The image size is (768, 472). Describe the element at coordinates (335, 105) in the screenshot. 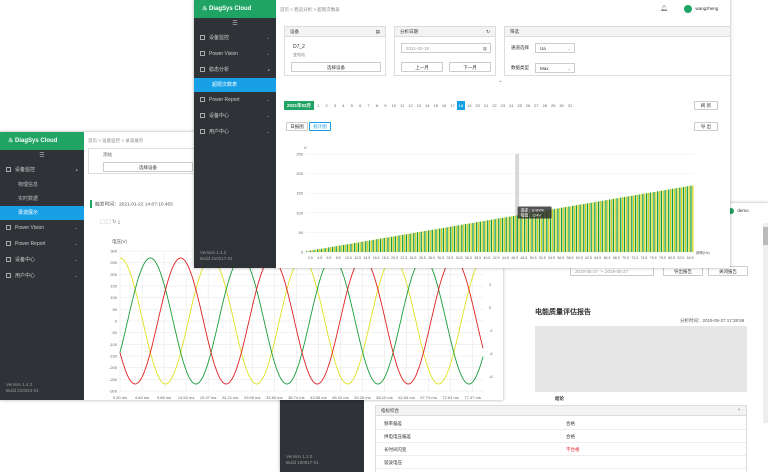

I see `day-3: 3` at that location.